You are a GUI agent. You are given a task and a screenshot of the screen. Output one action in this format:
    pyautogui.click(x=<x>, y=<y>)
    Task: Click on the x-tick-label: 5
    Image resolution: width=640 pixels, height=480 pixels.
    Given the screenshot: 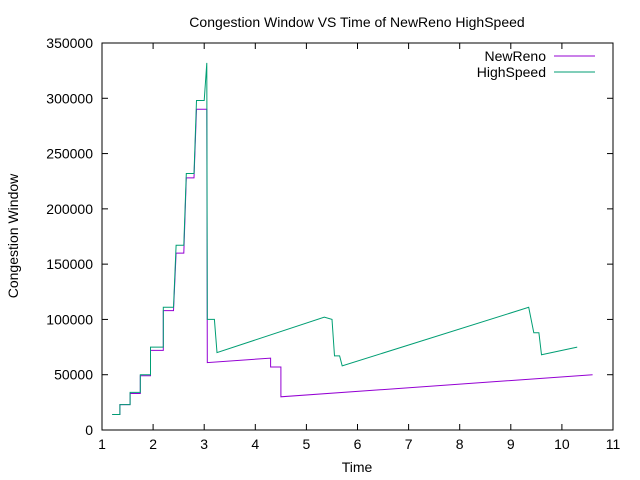 What is the action you would take?
    pyautogui.click(x=307, y=444)
    